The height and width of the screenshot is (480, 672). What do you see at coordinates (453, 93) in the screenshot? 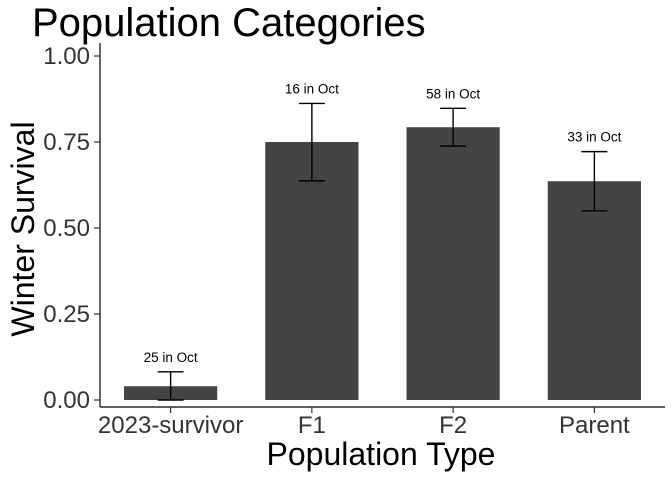
I see `bar-label-2: 58 in Oct` at bounding box center [453, 93].